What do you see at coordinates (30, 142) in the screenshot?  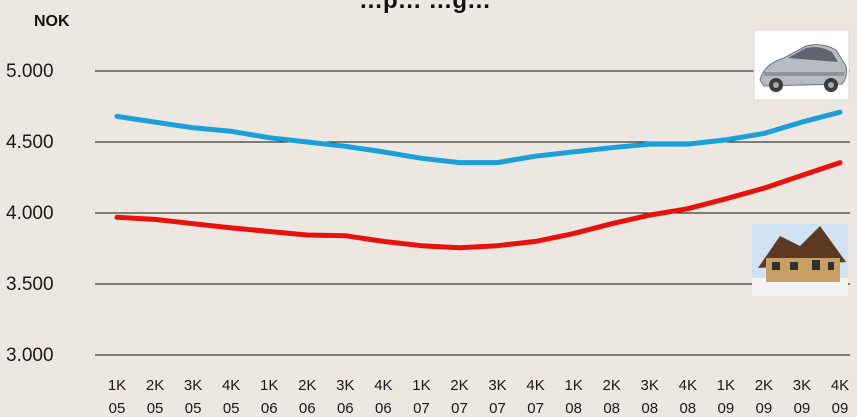 I see `y-tick-label: 4.500` at bounding box center [30, 142].